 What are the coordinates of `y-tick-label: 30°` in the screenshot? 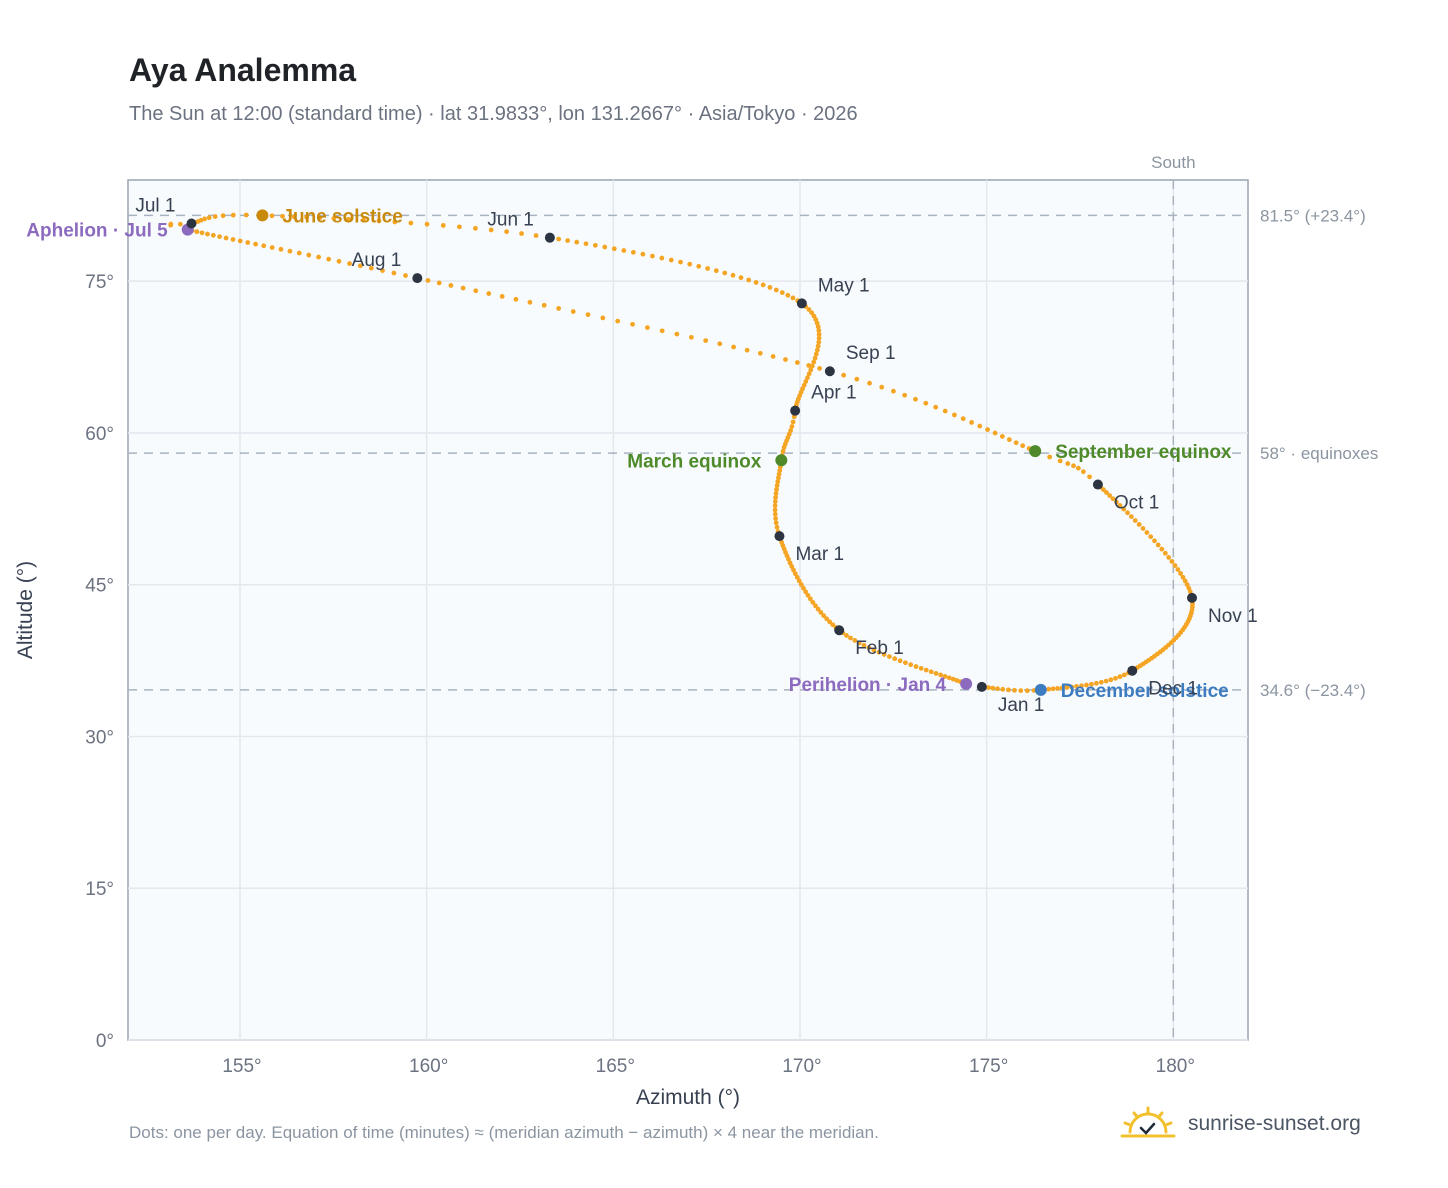 It's located at (99, 737).